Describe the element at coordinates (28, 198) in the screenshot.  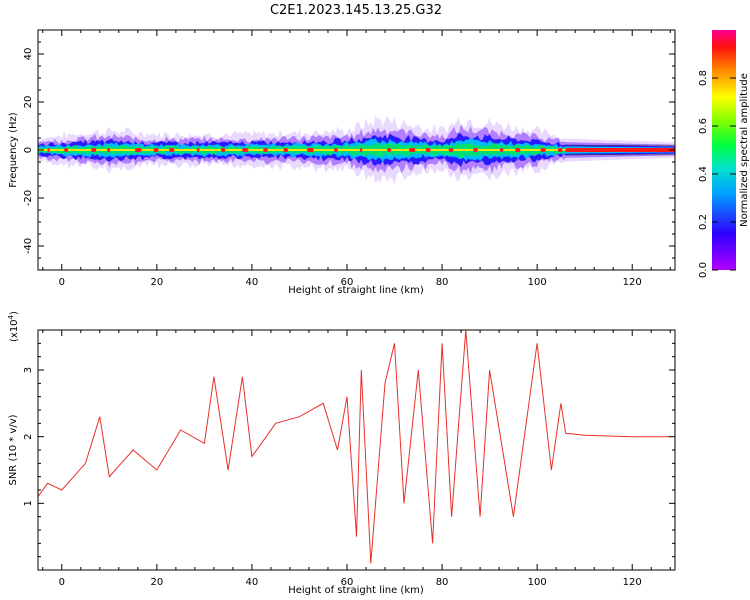
I see `spectrogram-y-tick-label: -20` at that location.